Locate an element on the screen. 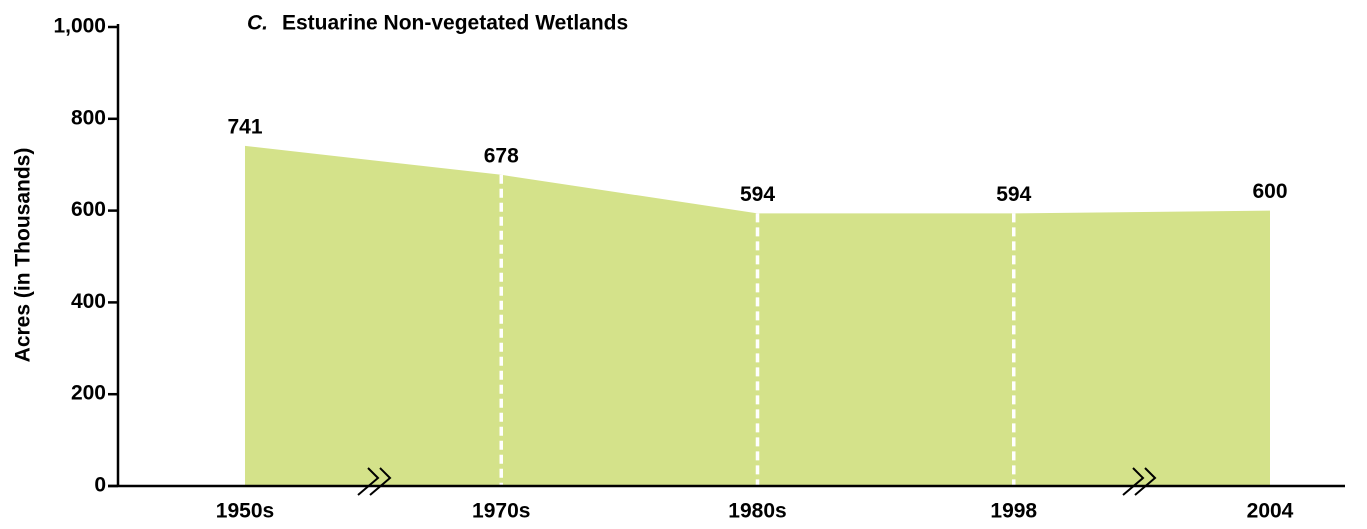  chart-title: Estuarine Non-vegetated Wetlands is located at coordinates (455, 23).